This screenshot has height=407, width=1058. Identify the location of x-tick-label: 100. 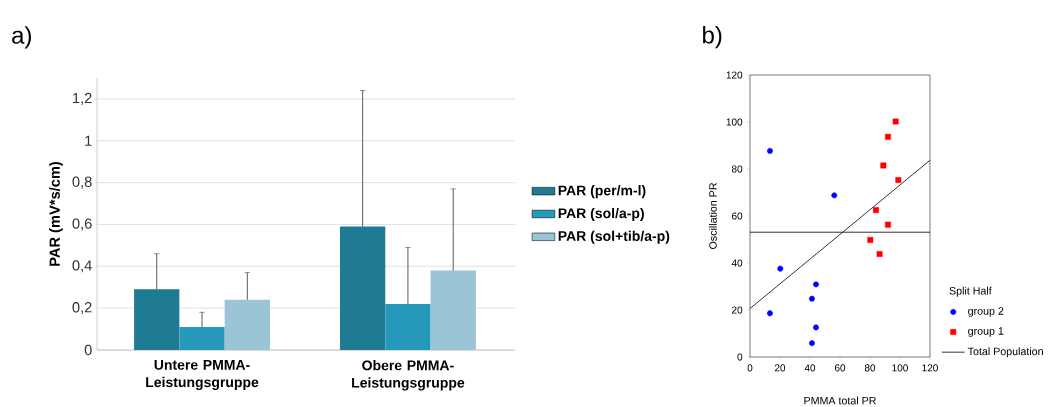
(900, 368).